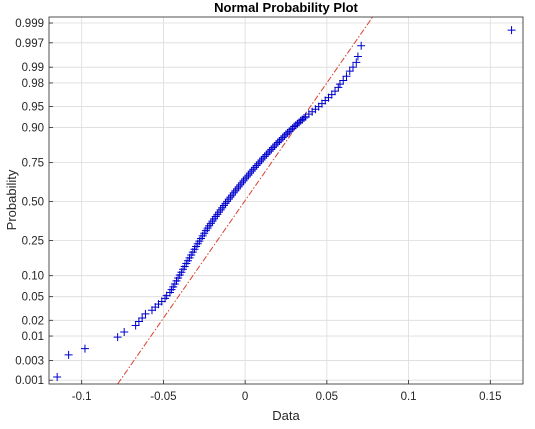  Describe the element at coordinates (409, 397) in the screenshot. I see `x-tick-label: 0.1` at that location.